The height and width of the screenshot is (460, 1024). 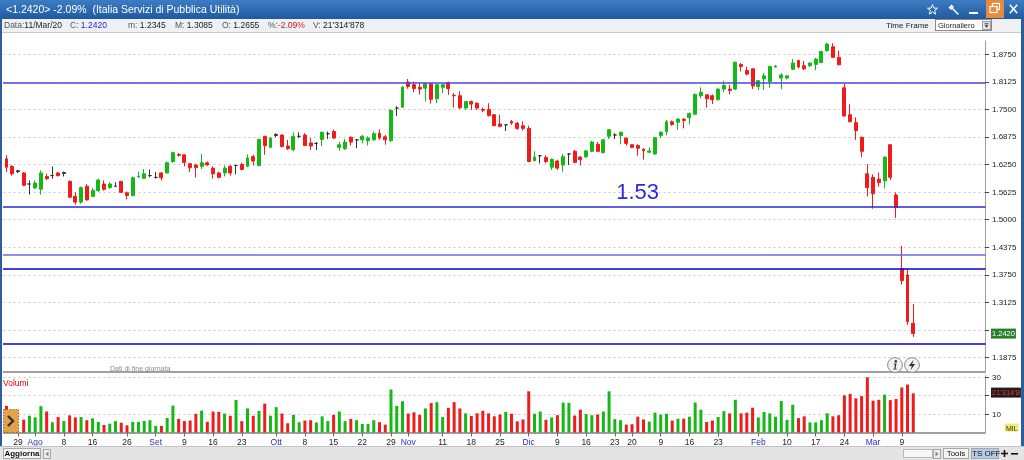 What do you see at coordinates (529, 442) in the screenshot?
I see `x-tick-label: Dic` at bounding box center [529, 442].